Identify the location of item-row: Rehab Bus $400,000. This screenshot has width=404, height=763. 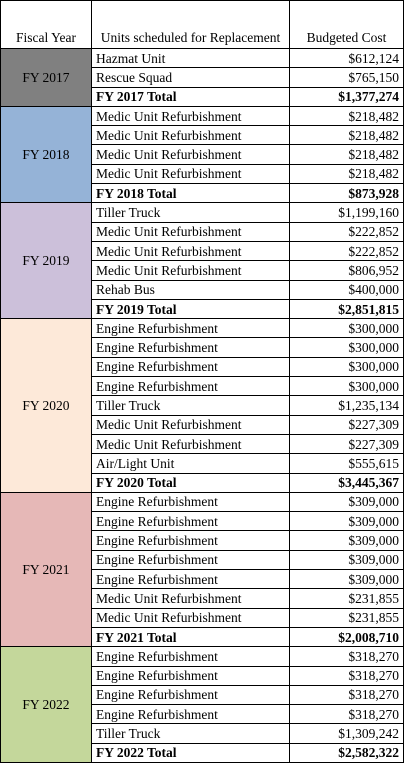
(202, 289).